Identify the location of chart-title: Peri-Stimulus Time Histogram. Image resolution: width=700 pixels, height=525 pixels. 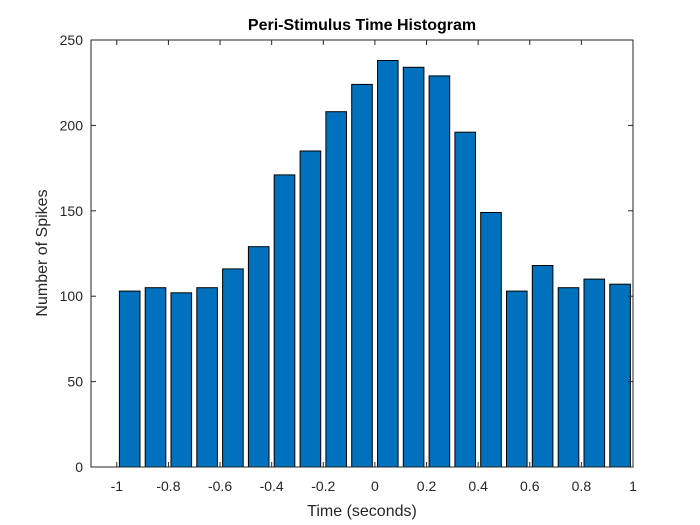
(362, 25).